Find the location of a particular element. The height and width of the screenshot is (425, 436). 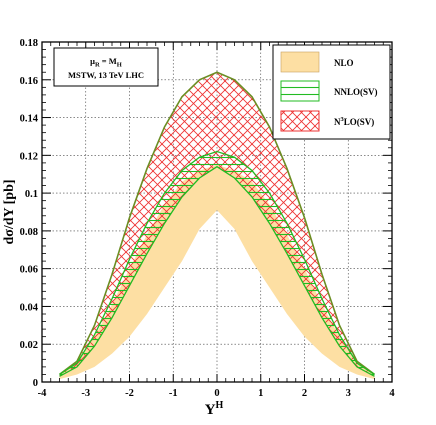

x-tick-label: -1 is located at coordinates (173, 393).